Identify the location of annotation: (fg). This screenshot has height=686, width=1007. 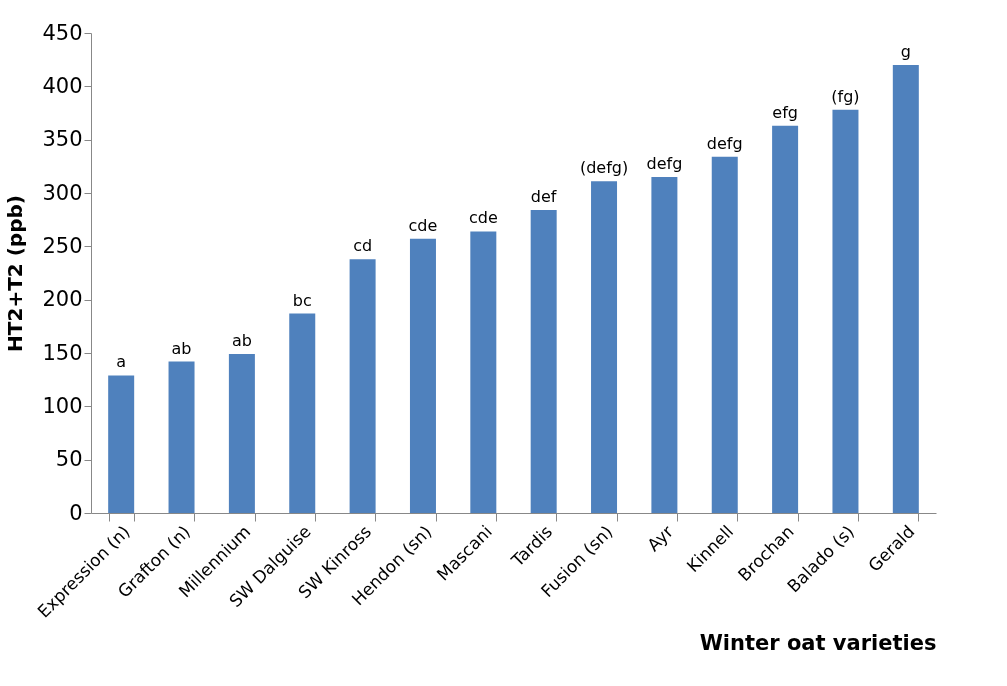
(845, 96).